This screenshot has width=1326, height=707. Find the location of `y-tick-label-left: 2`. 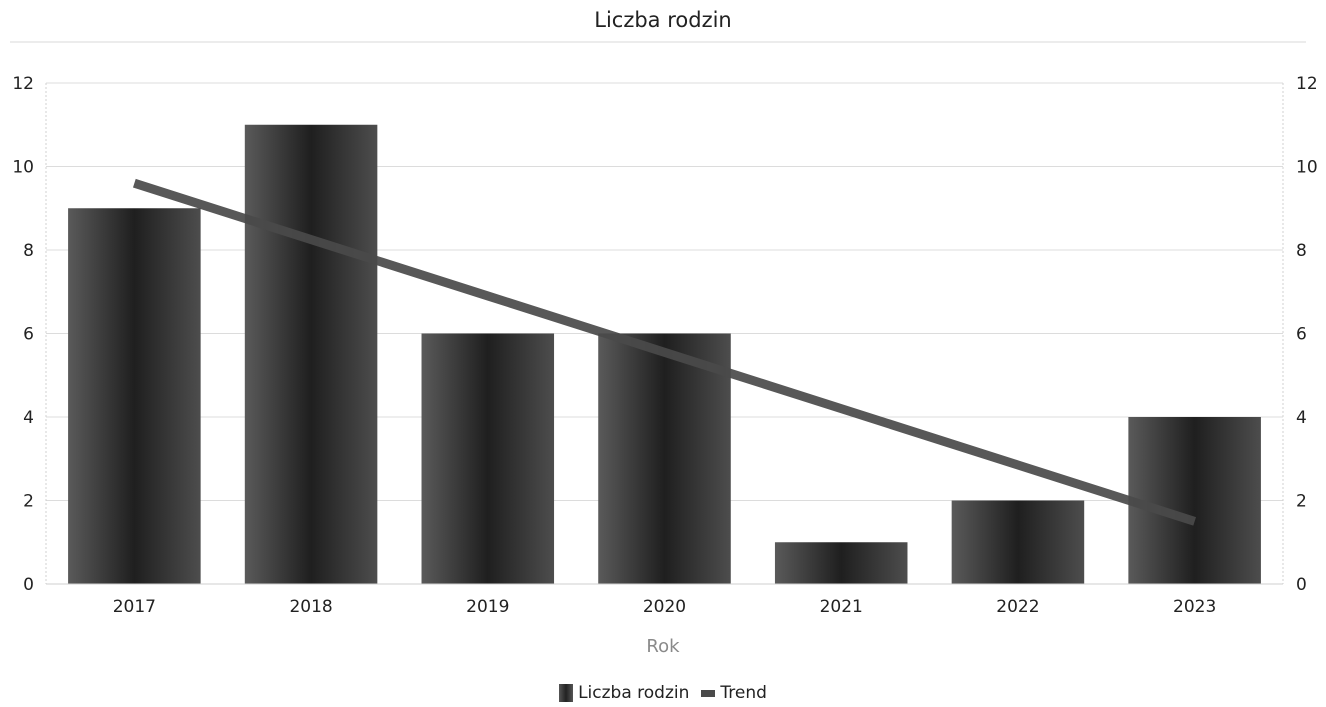

y-tick-label-left: 2 is located at coordinates (28, 502).